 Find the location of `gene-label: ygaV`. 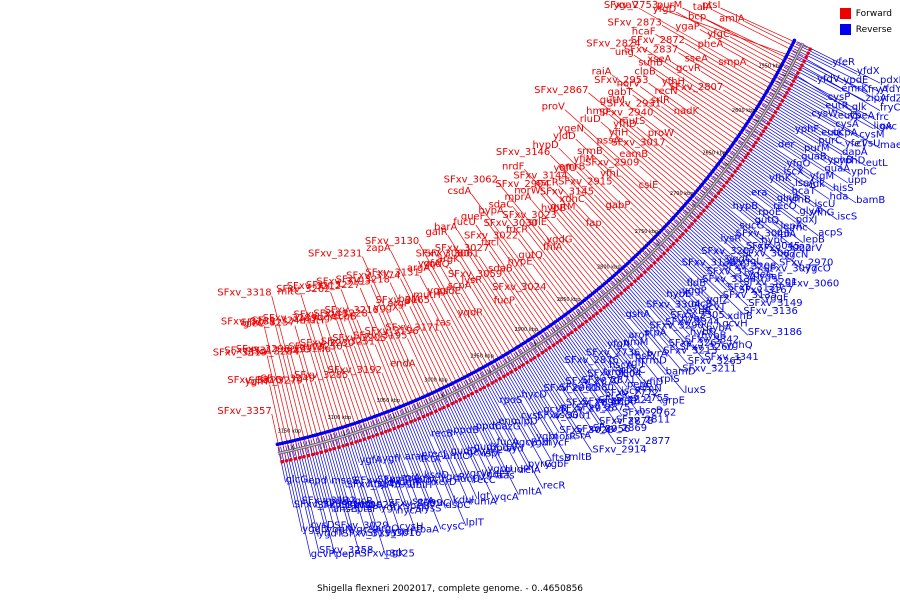

gene-label: ygaV is located at coordinates (625, 5).